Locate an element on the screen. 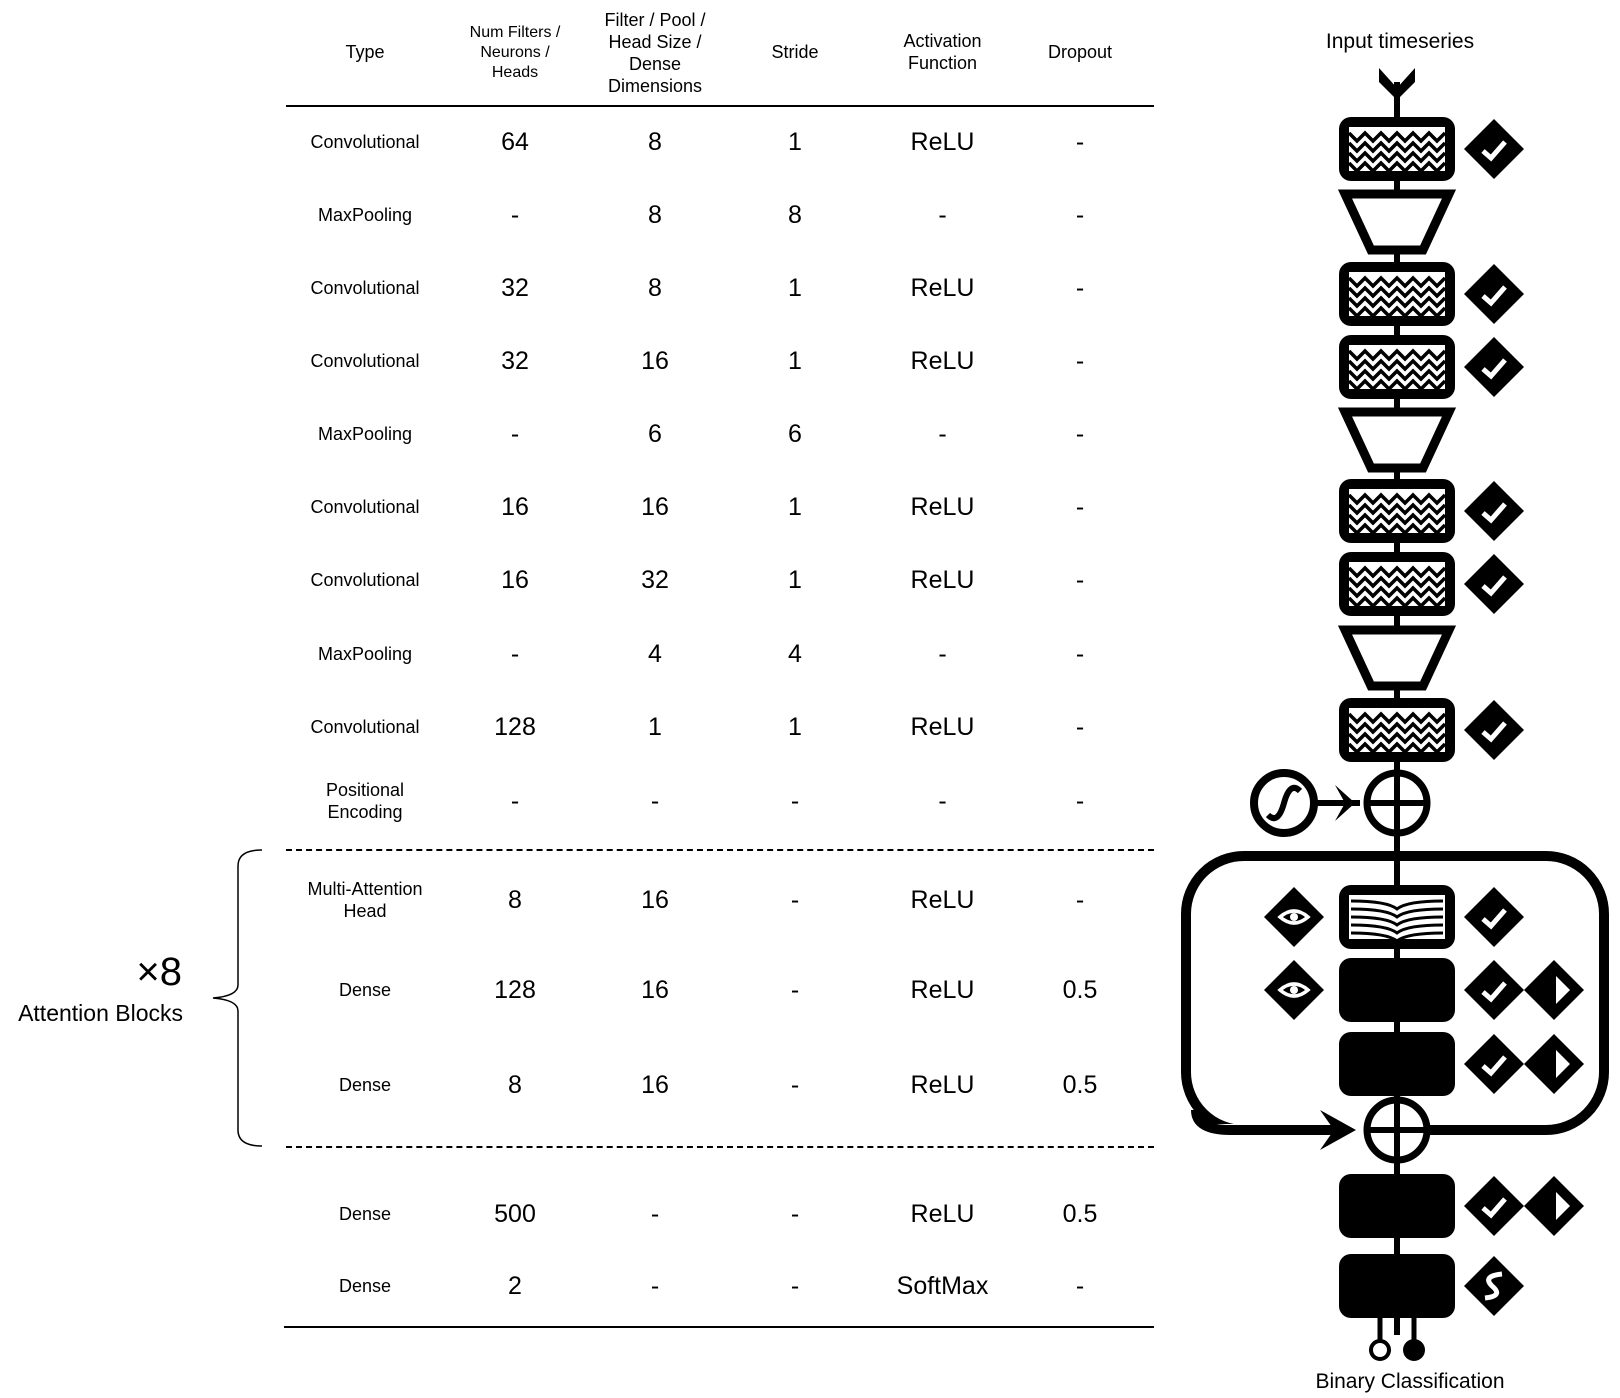 This screenshot has height=1398, width=1620. attention-count: ×8 is located at coordinates (159, 972).